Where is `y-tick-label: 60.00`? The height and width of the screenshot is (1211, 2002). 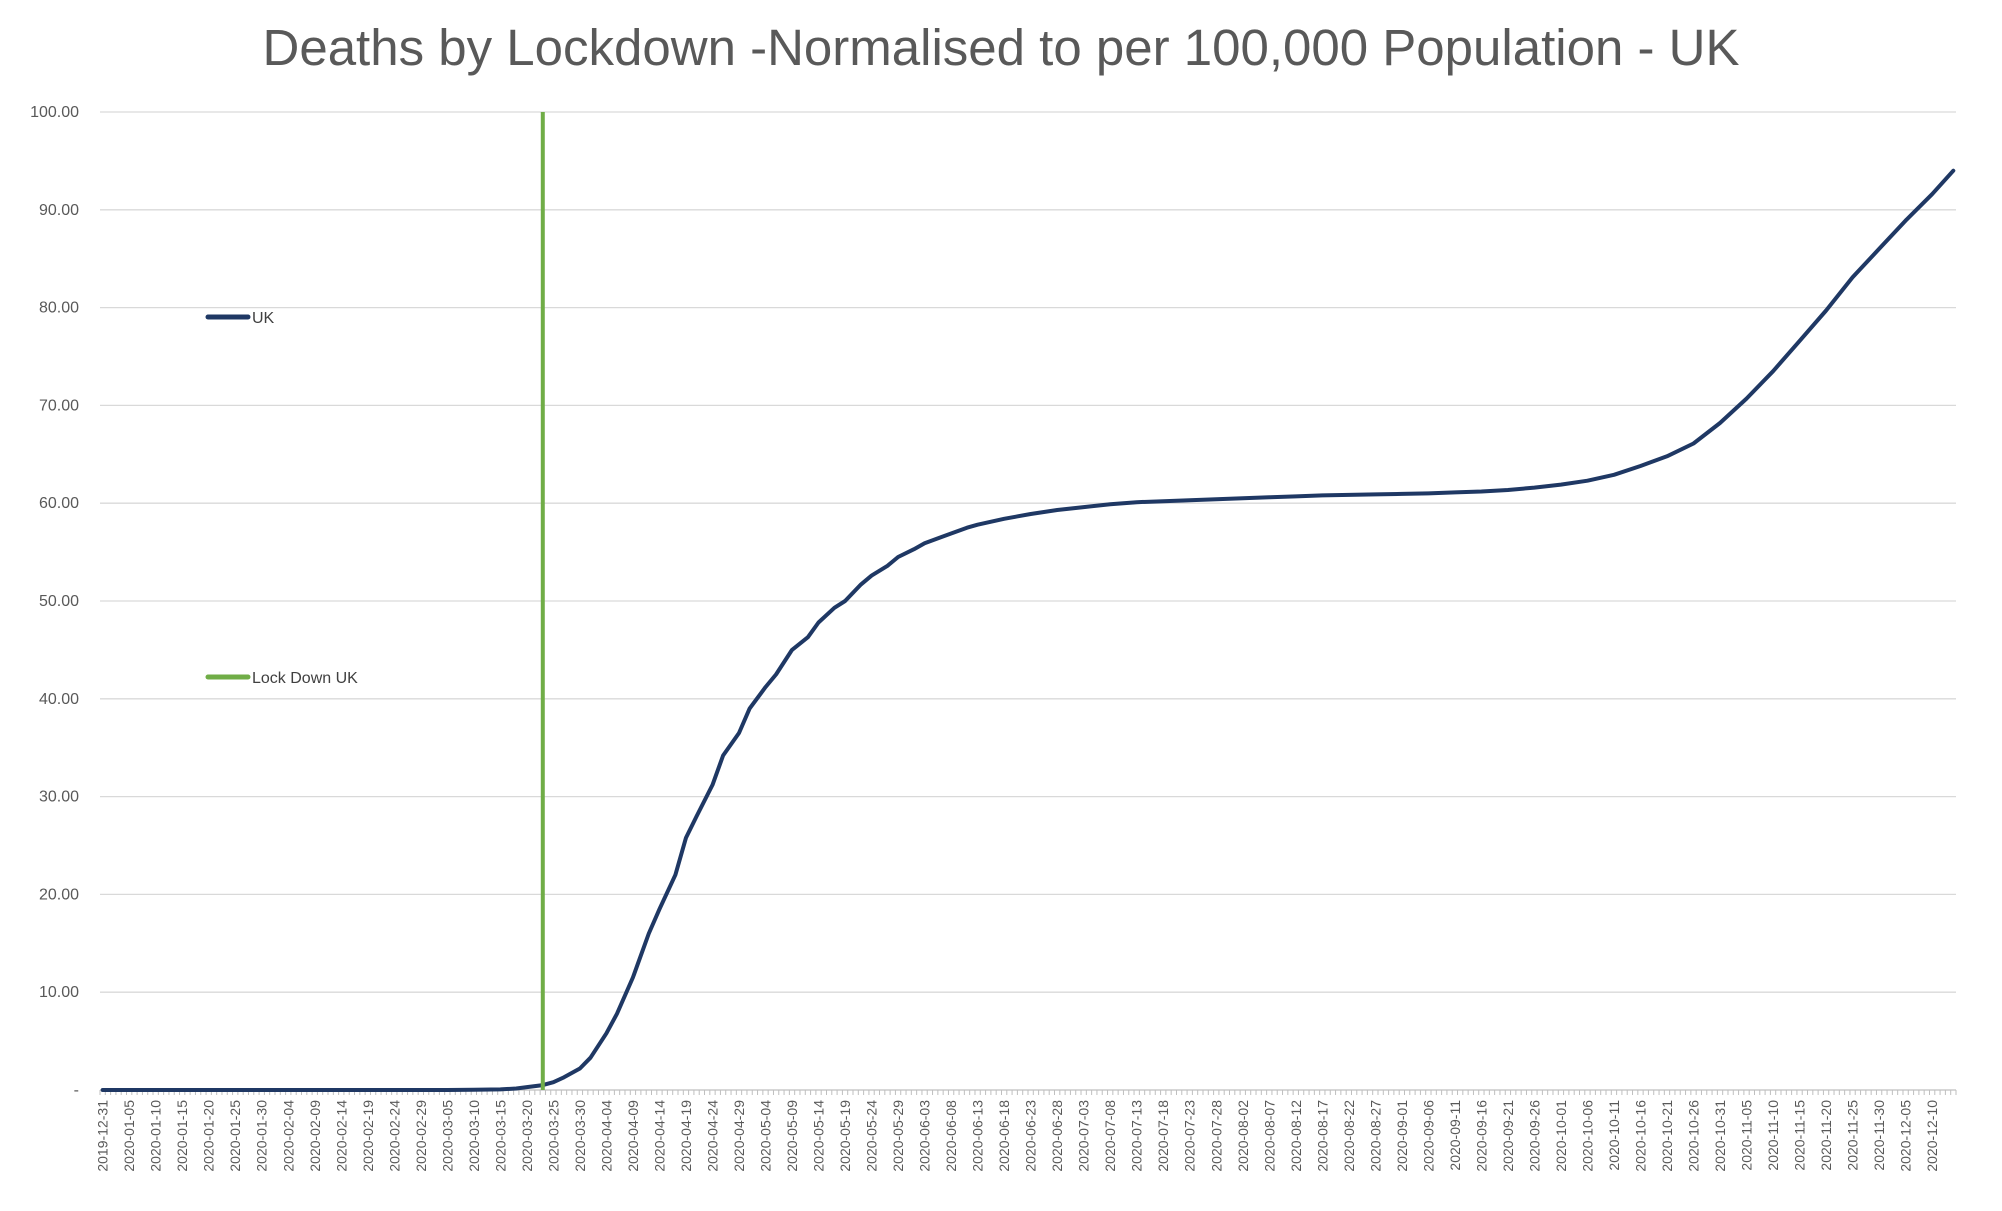 y-tick-label: 60.00 is located at coordinates (59, 503).